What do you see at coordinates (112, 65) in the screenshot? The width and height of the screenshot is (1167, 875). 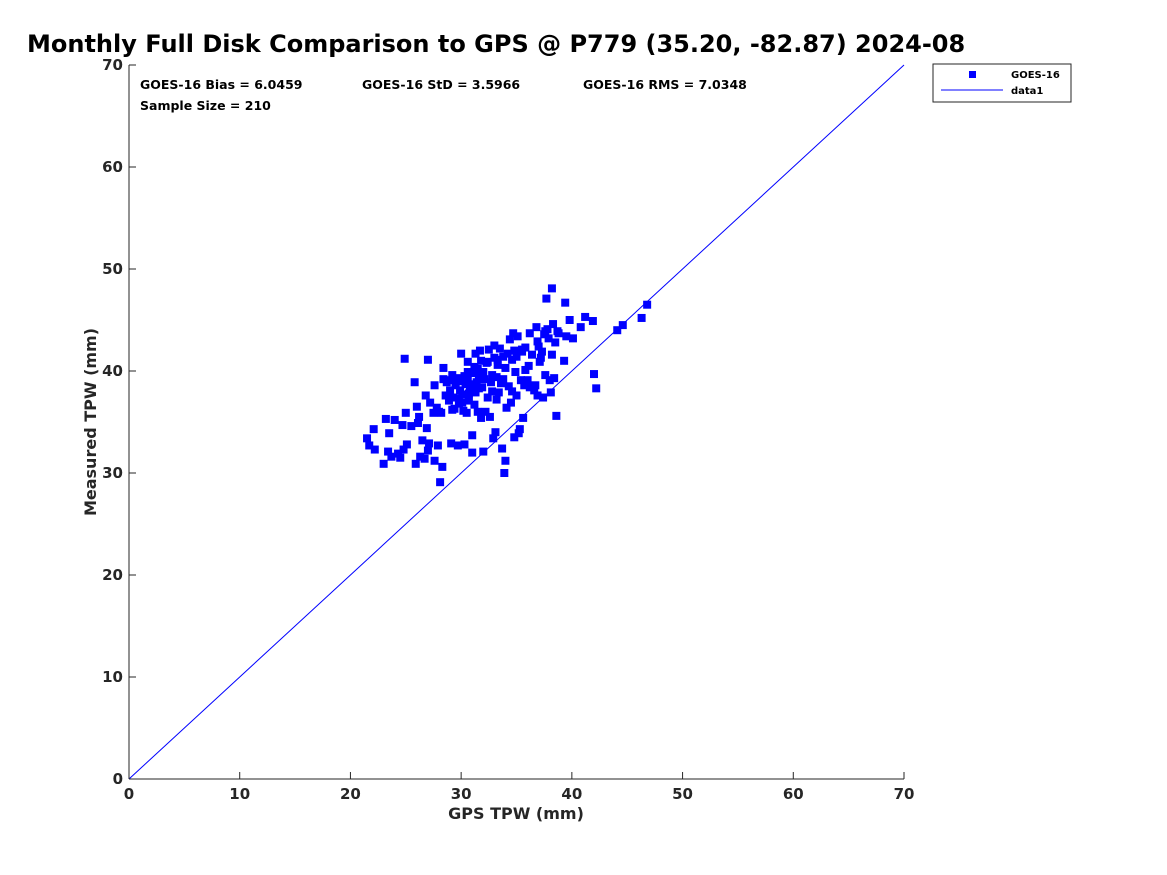 I see `y-tick-label: 70` at bounding box center [112, 65].